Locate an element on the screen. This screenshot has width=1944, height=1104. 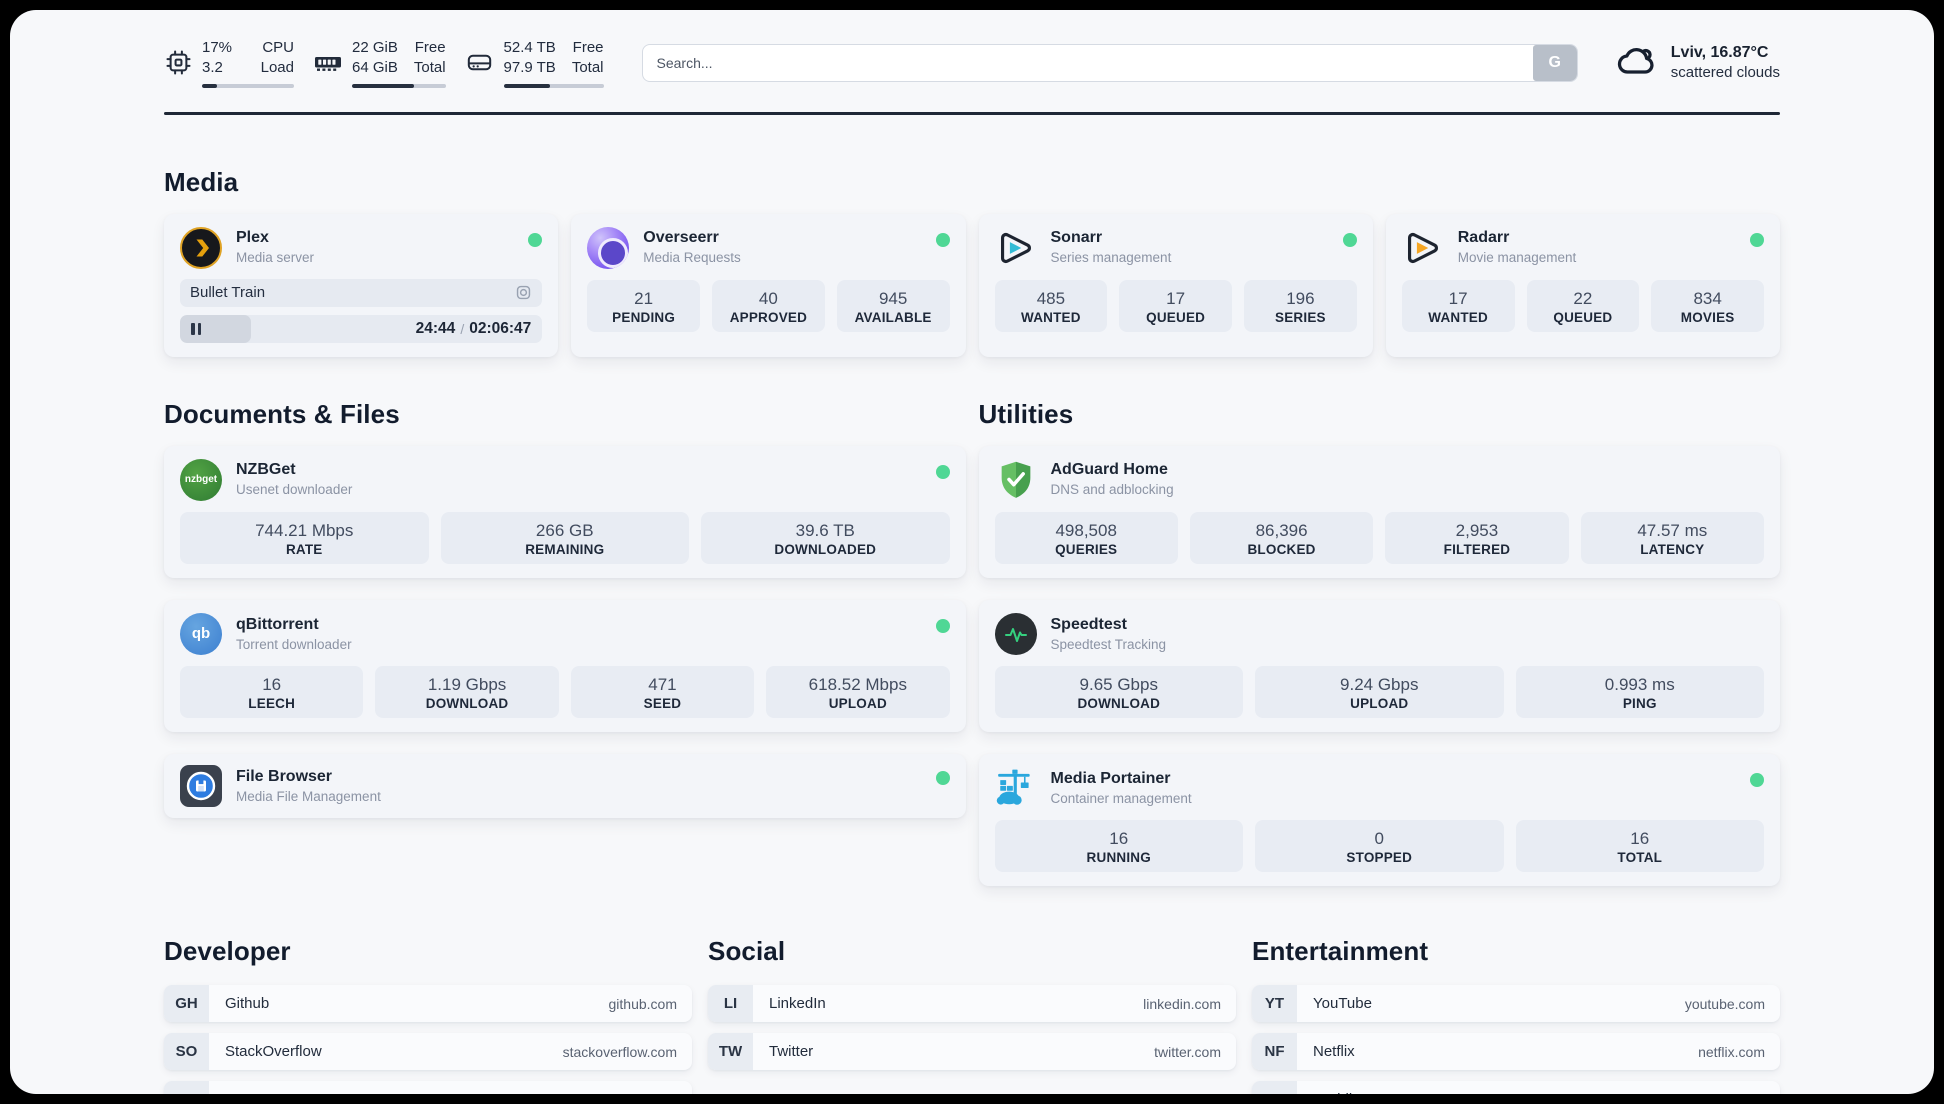
disk-free-value: 52.4 TB is located at coordinates (529, 47).